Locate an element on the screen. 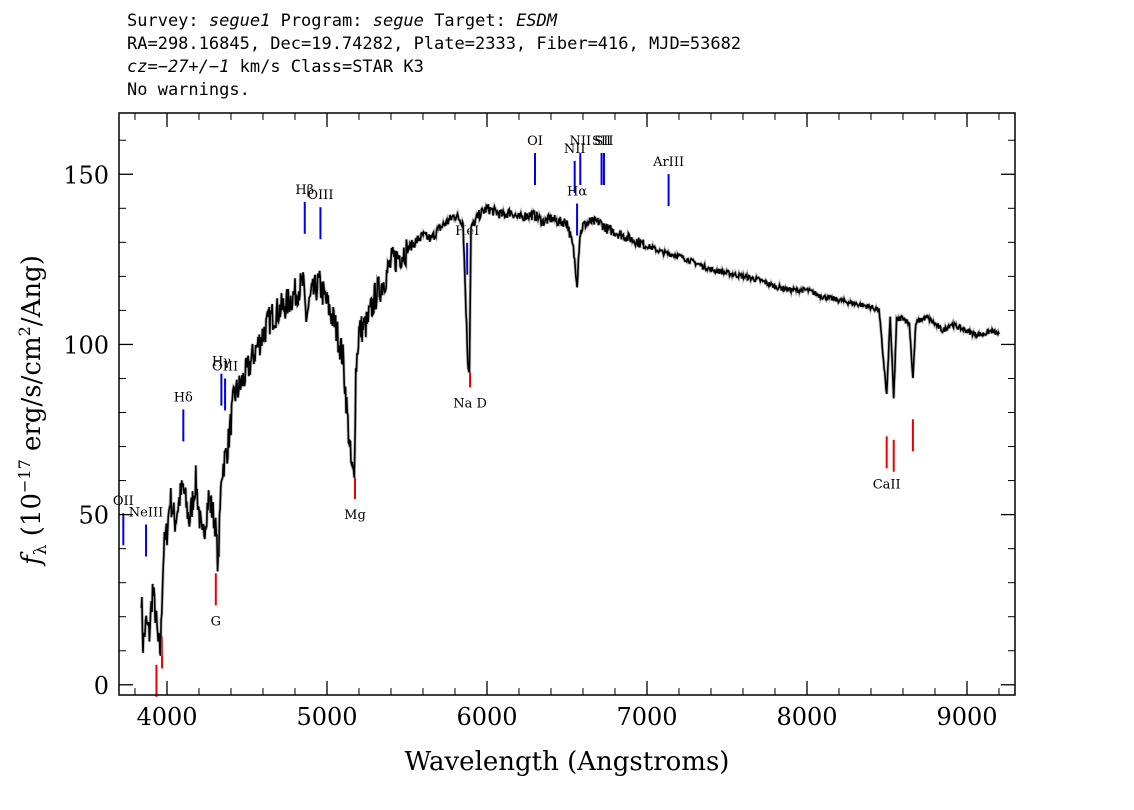 Image resolution: width=1134 pixels, height=810 pixels. target-value: ESDM is located at coordinates (537, 21).